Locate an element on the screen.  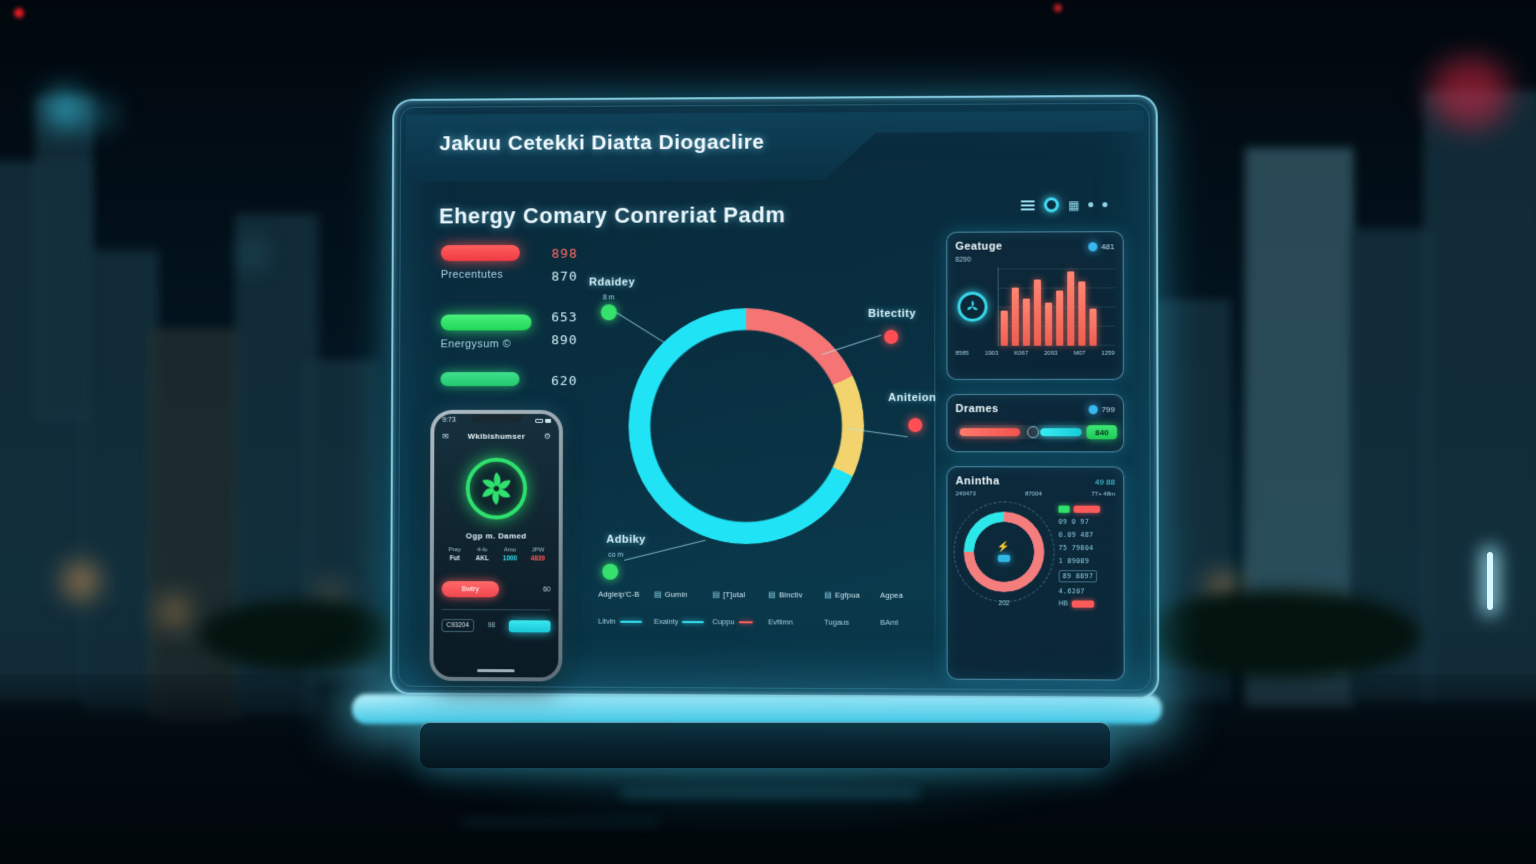
divider is located at coordinates (935, 455).